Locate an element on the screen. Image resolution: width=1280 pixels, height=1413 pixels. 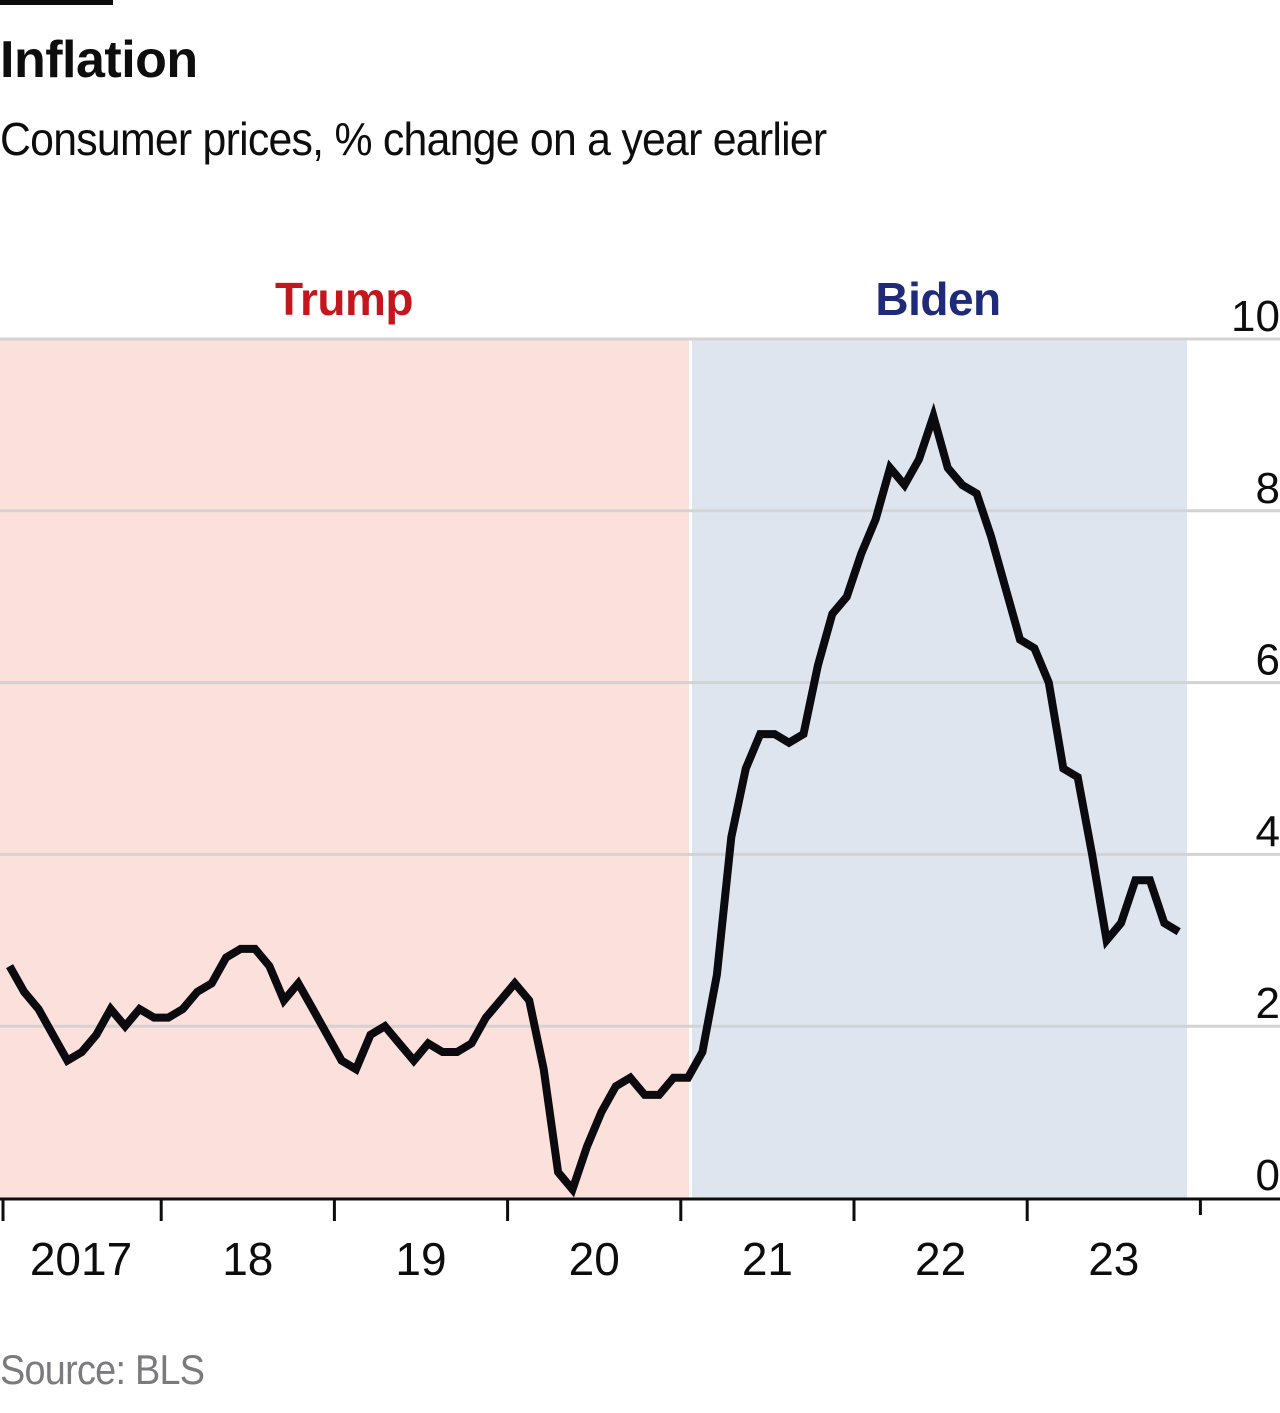
x-axis: 2017 18 19 20 21 22 23 is located at coordinates (640, 1241).